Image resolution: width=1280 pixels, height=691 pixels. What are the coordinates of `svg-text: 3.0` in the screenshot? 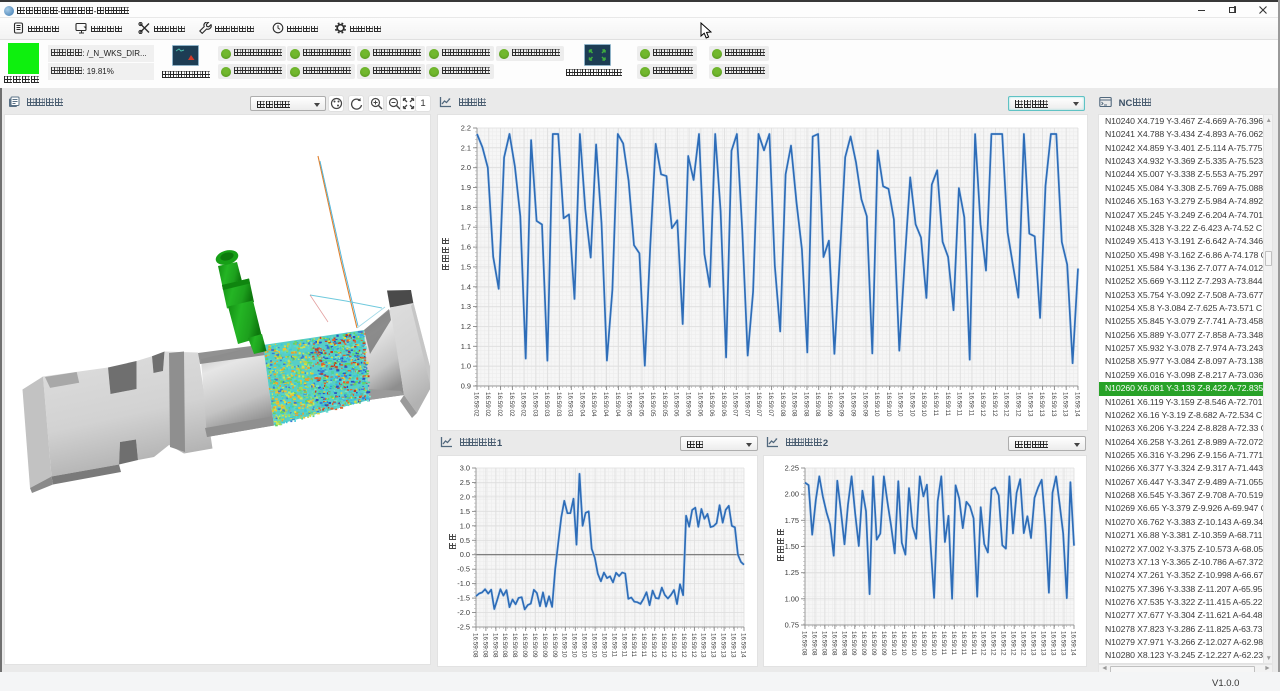 It's located at (465, 468).